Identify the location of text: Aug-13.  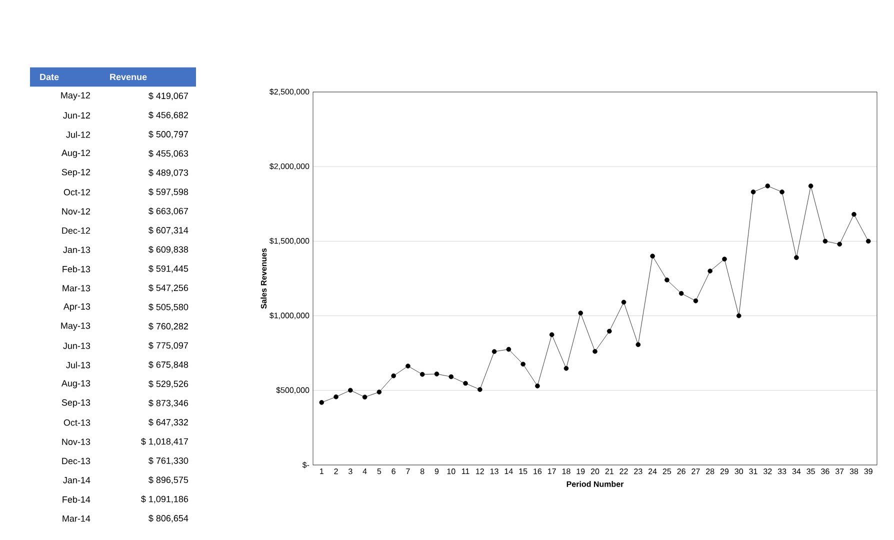
(75, 384).